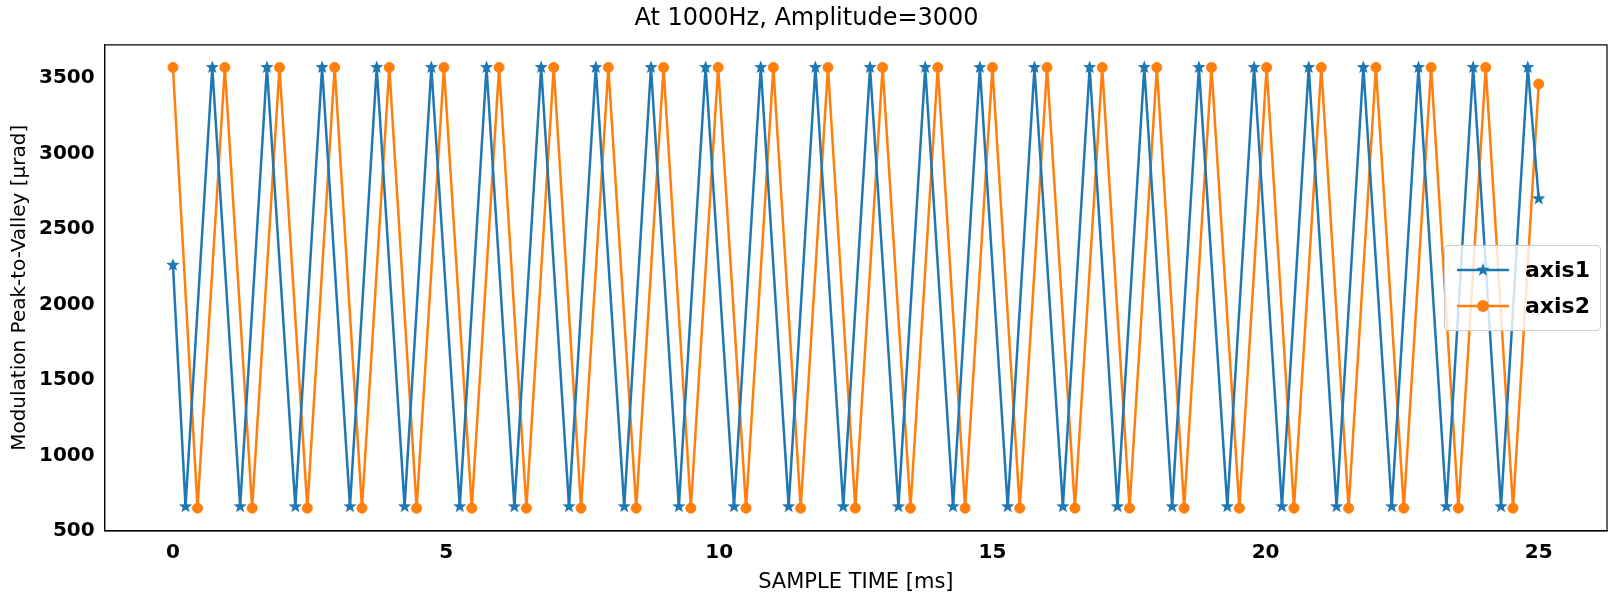 The width and height of the screenshot is (1613, 599). What do you see at coordinates (66, 378) in the screenshot?
I see `y-tick-label: 1500` at bounding box center [66, 378].